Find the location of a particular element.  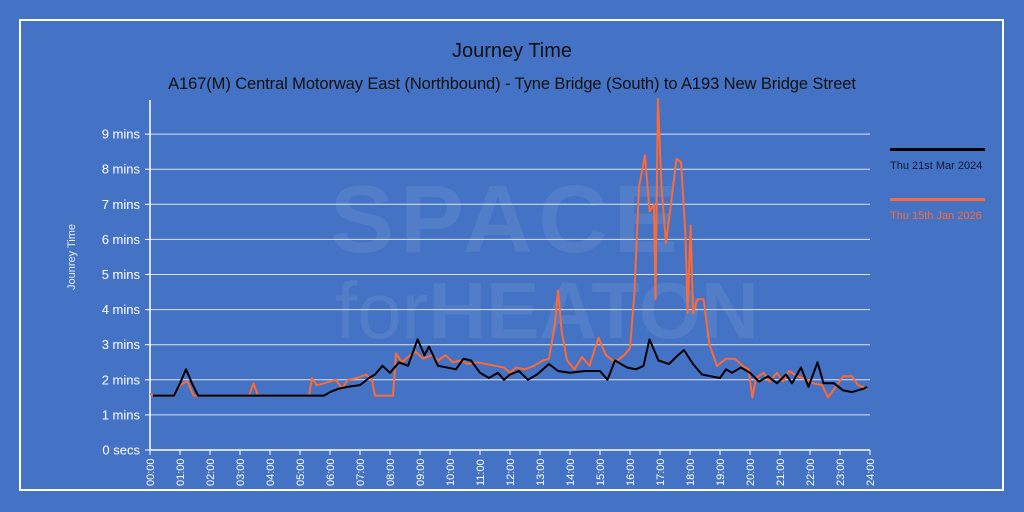

legend-swatch-2024 is located at coordinates (937, 149).